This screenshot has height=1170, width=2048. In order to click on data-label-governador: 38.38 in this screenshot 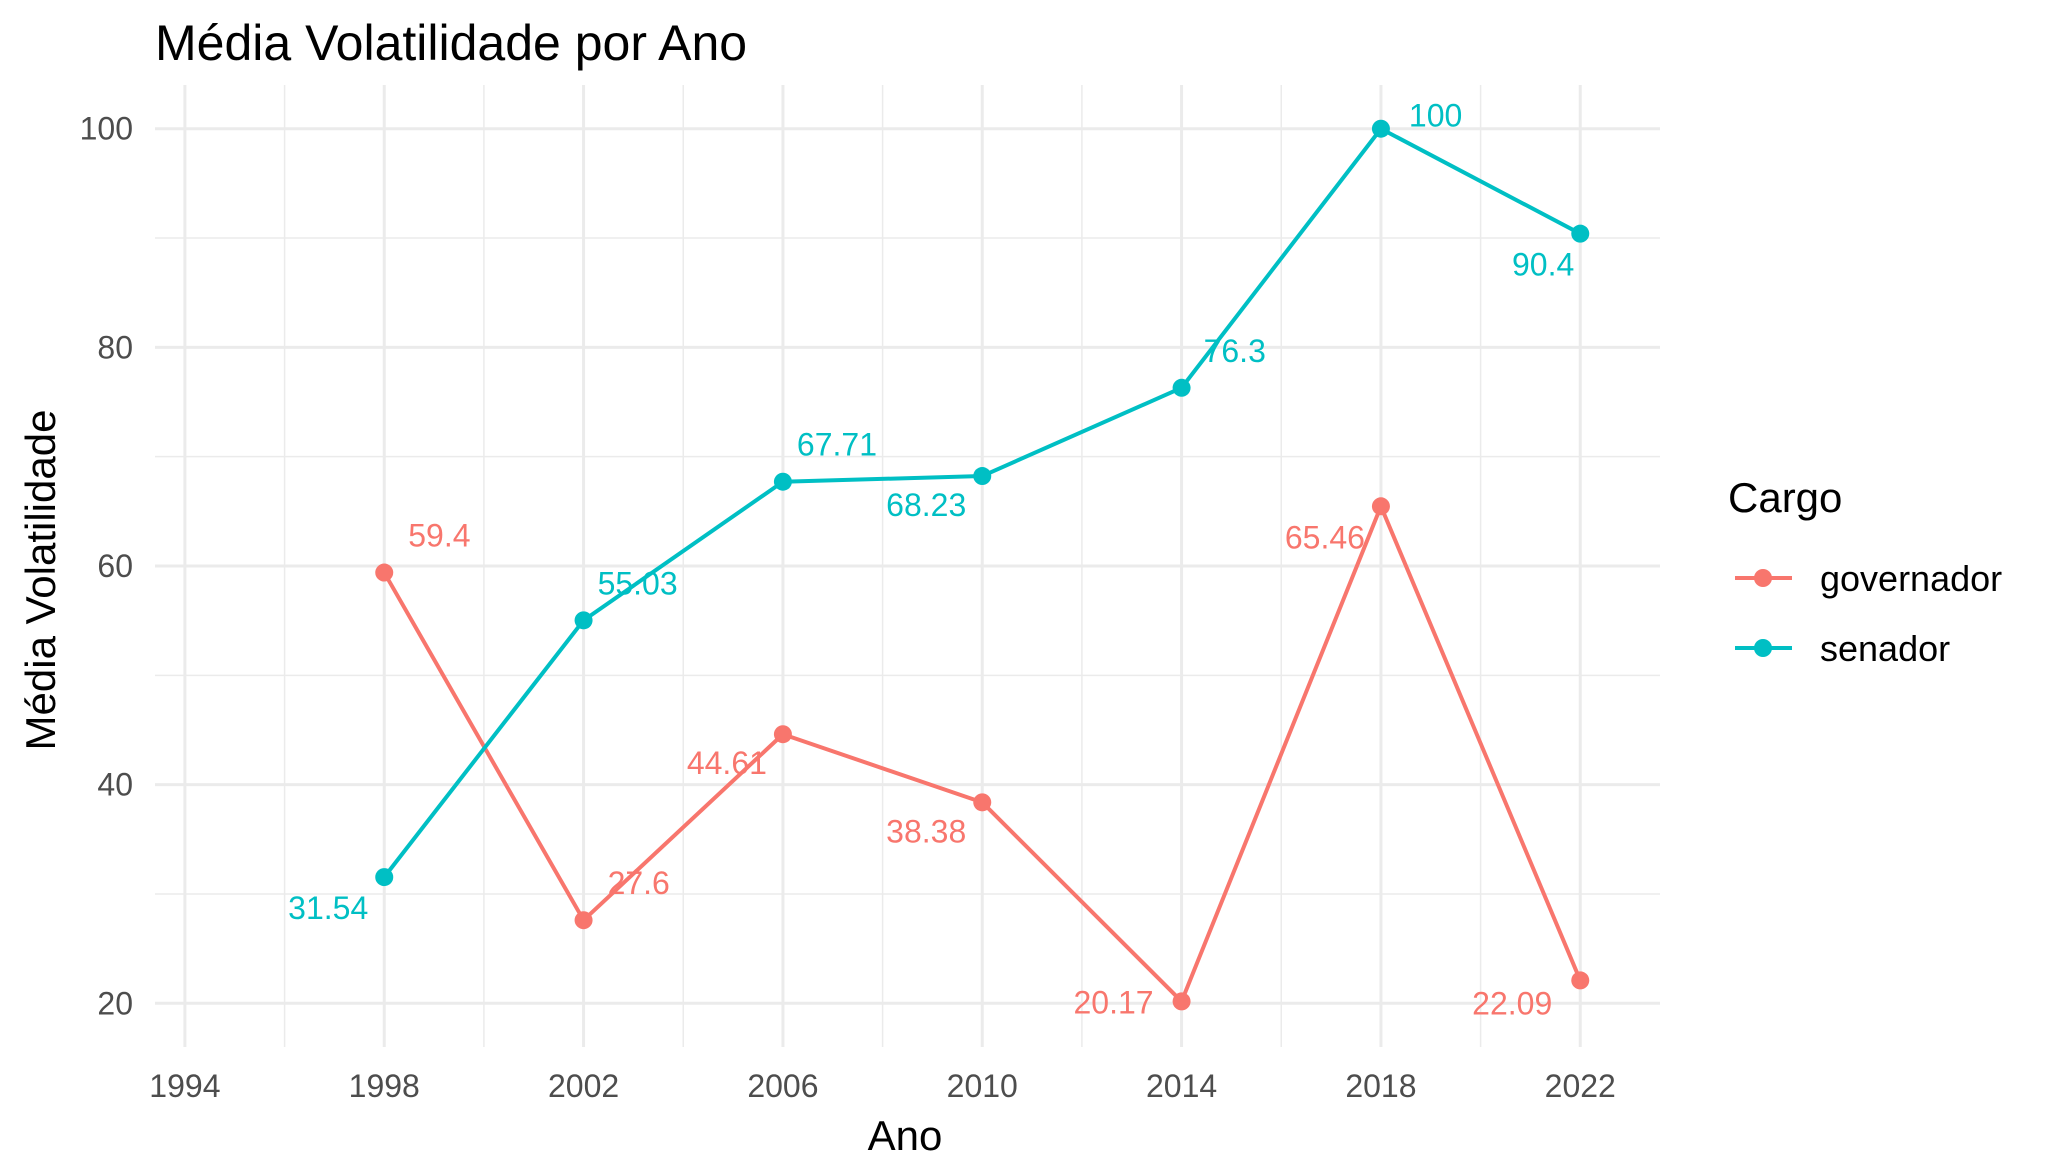, I will do `click(926, 831)`.